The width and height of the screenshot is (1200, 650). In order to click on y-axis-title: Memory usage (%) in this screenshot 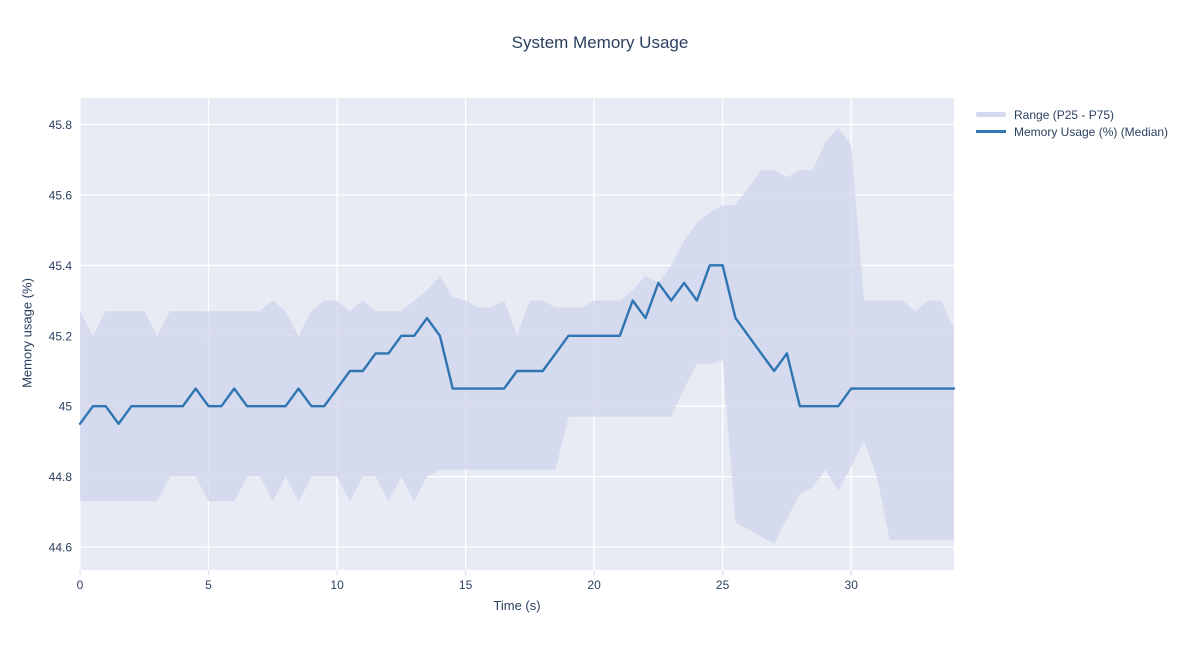, I will do `click(27, 333)`.